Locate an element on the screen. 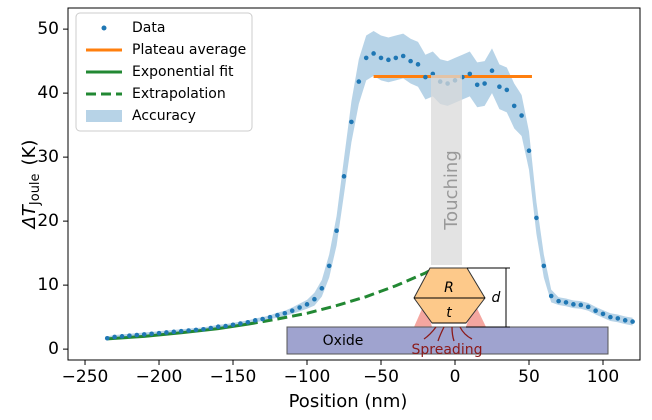  touching-bar is located at coordinates (446, 170).